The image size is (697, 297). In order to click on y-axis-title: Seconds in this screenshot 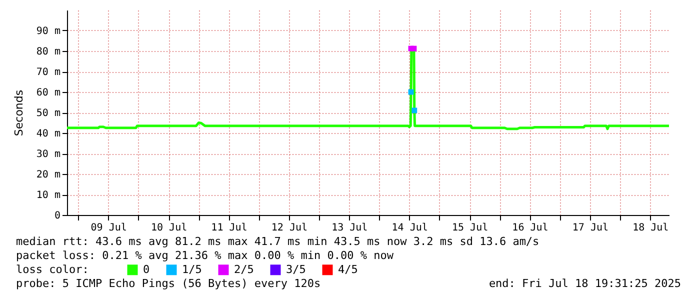, I will do `click(19, 113)`.